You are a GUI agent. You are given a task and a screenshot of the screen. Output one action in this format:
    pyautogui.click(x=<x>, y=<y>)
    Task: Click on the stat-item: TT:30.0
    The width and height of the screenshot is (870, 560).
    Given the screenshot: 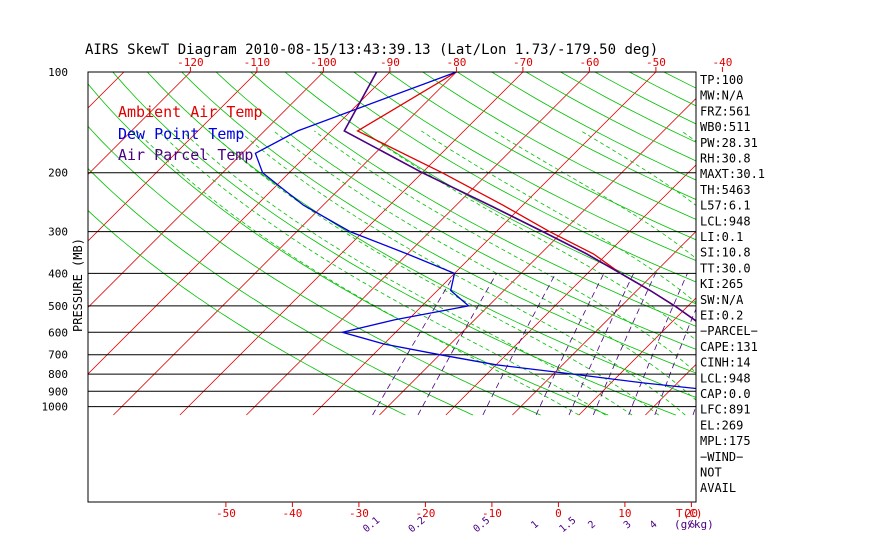 What is the action you would take?
    pyautogui.click(x=725, y=268)
    